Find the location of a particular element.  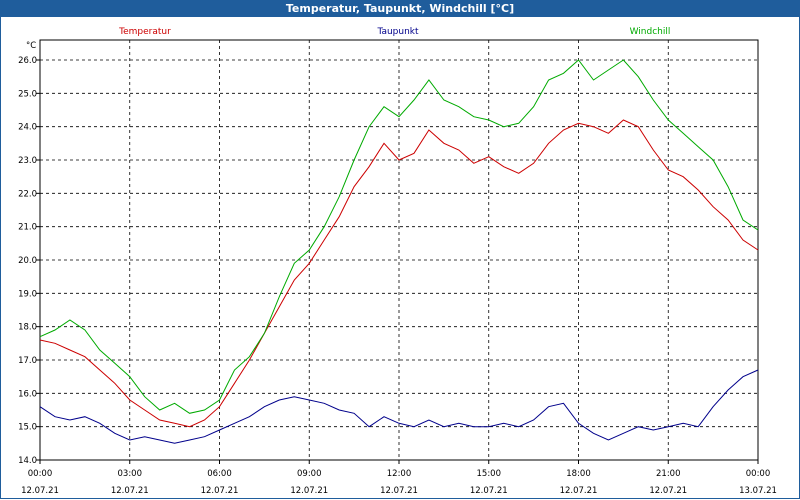

x-tick-time: 09:00 is located at coordinates (309, 474).